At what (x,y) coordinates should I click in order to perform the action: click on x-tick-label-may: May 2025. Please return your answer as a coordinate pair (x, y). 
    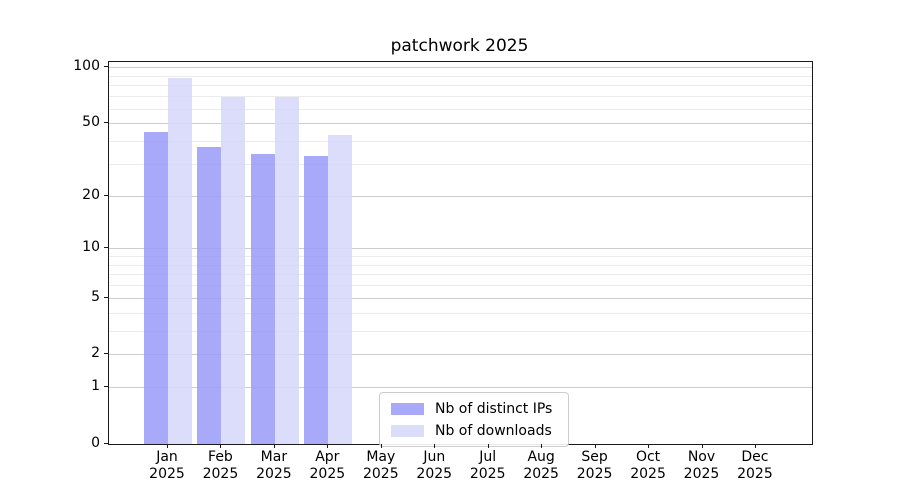
    Looking at the image, I should click on (381, 466).